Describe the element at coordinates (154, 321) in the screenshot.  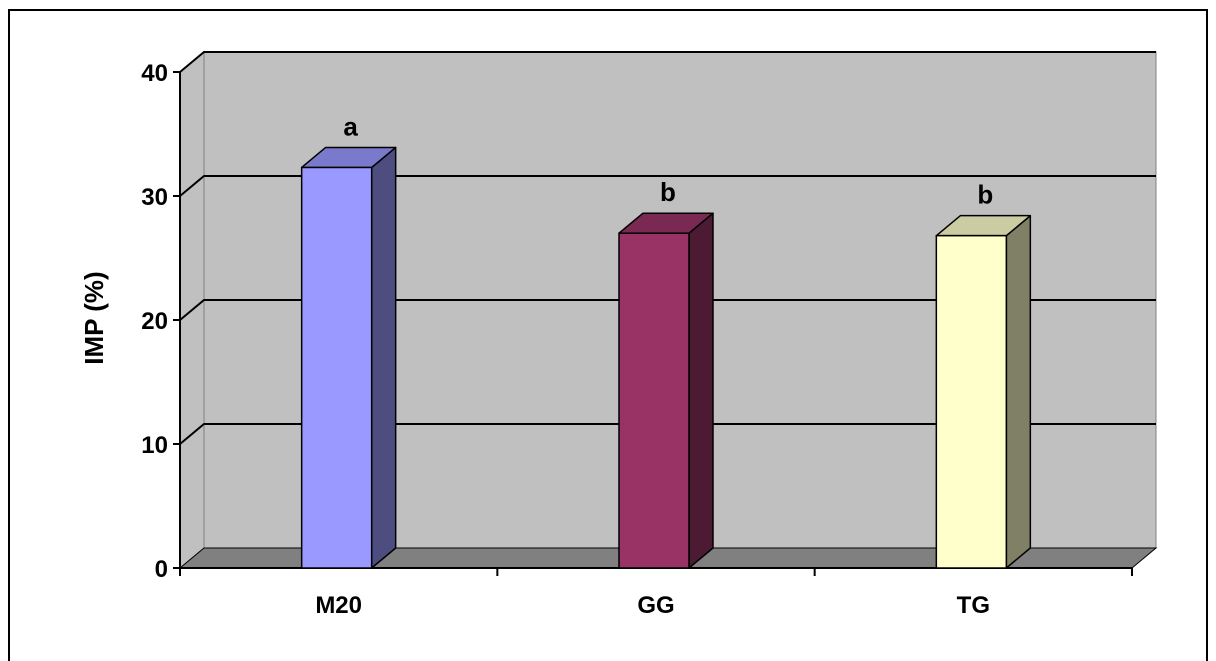
I see `y-tick-label: 20` at that location.